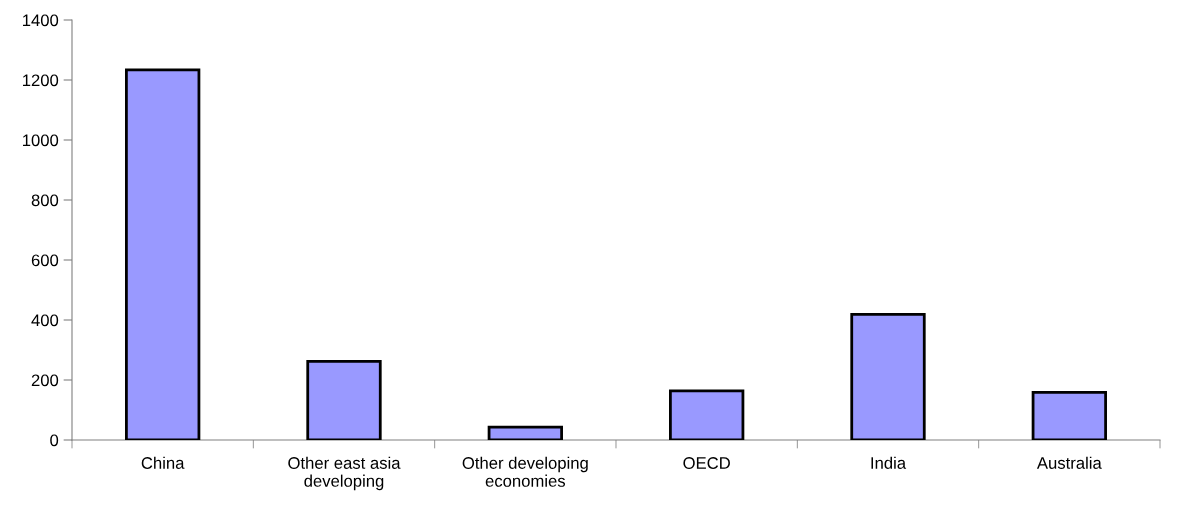  Describe the element at coordinates (525, 471) in the screenshot. I see `x-tick-label: Other developing economies` at that location.